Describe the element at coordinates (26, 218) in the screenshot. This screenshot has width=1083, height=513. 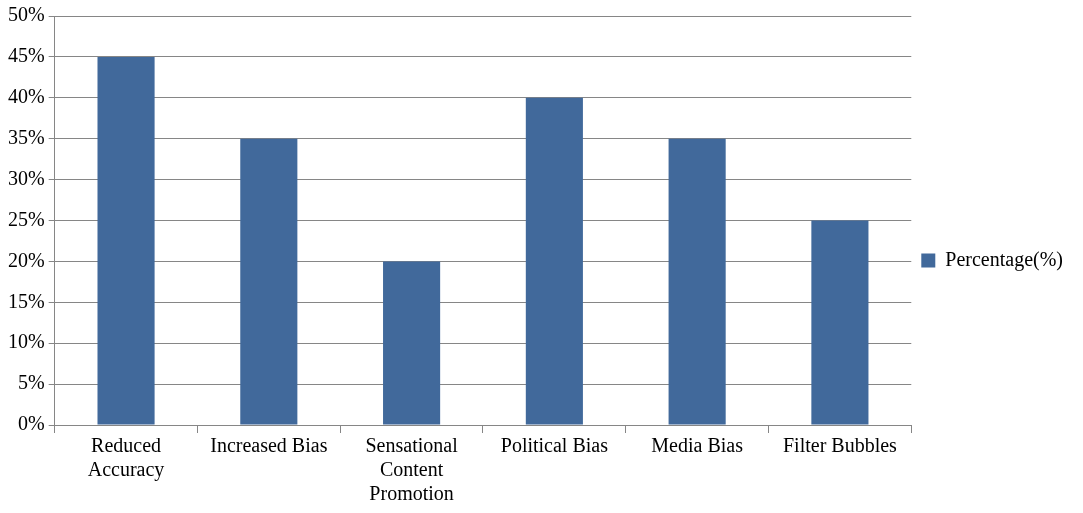
I see `y-tick-label: 25%` at that location.